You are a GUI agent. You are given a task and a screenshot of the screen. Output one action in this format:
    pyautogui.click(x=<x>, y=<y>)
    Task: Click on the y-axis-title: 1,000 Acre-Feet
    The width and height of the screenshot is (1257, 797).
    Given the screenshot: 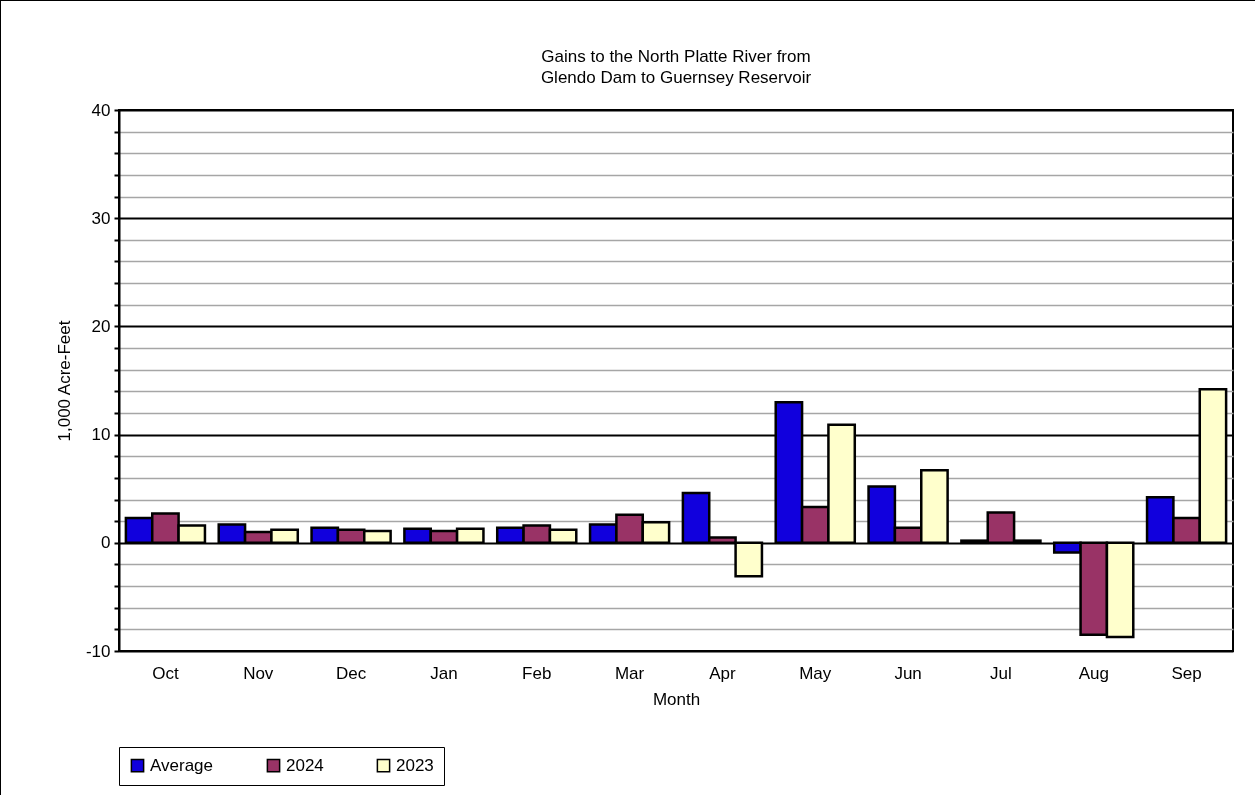 What is the action you would take?
    pyautogui.click(x=64, y=381)
    